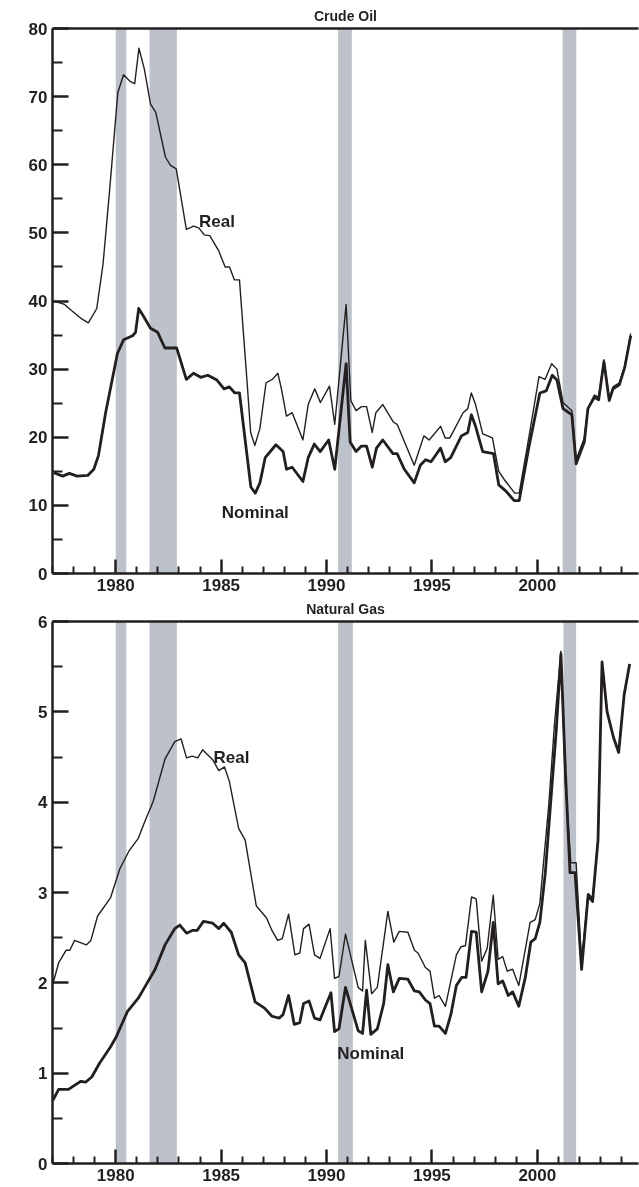 The height and width of the screenshot is (1187, 639). Describe the element at coordinates (43, 893) in the screenshot. I see `y-tick-label: 3` at that location.